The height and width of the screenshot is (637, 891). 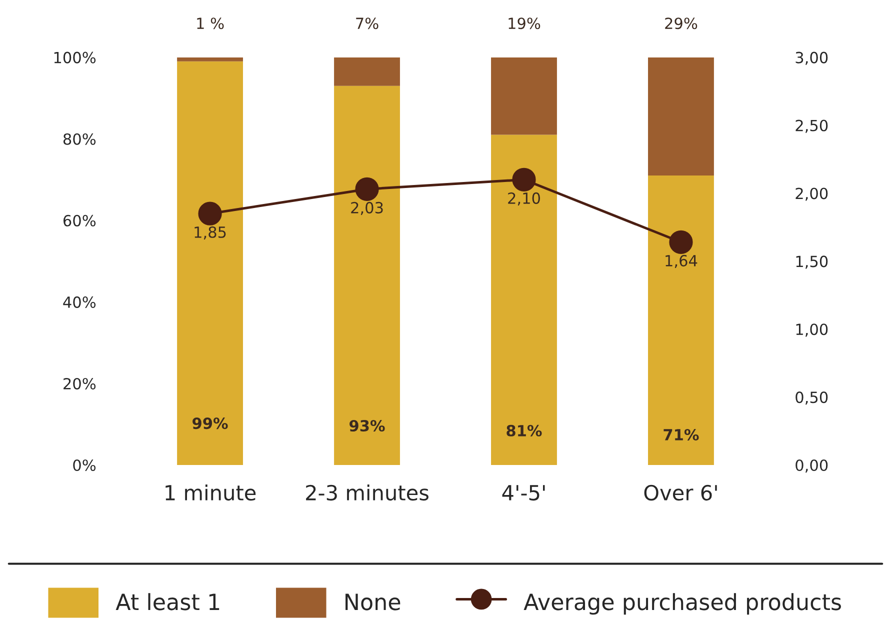 I want to click on y-tick-label: 60%, so click(x=79, y=220).